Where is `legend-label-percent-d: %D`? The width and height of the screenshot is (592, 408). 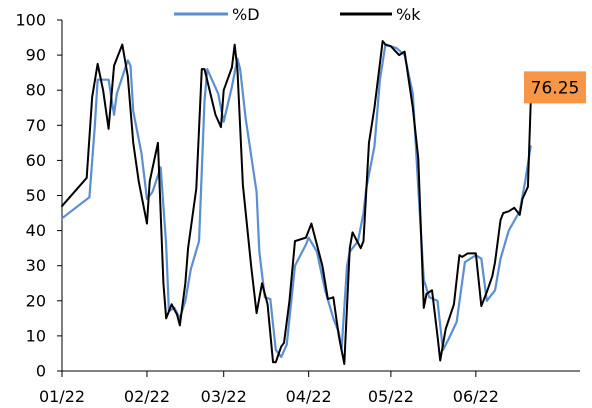 legend-label-percent-d: %D is located at coordinates (246, 14).